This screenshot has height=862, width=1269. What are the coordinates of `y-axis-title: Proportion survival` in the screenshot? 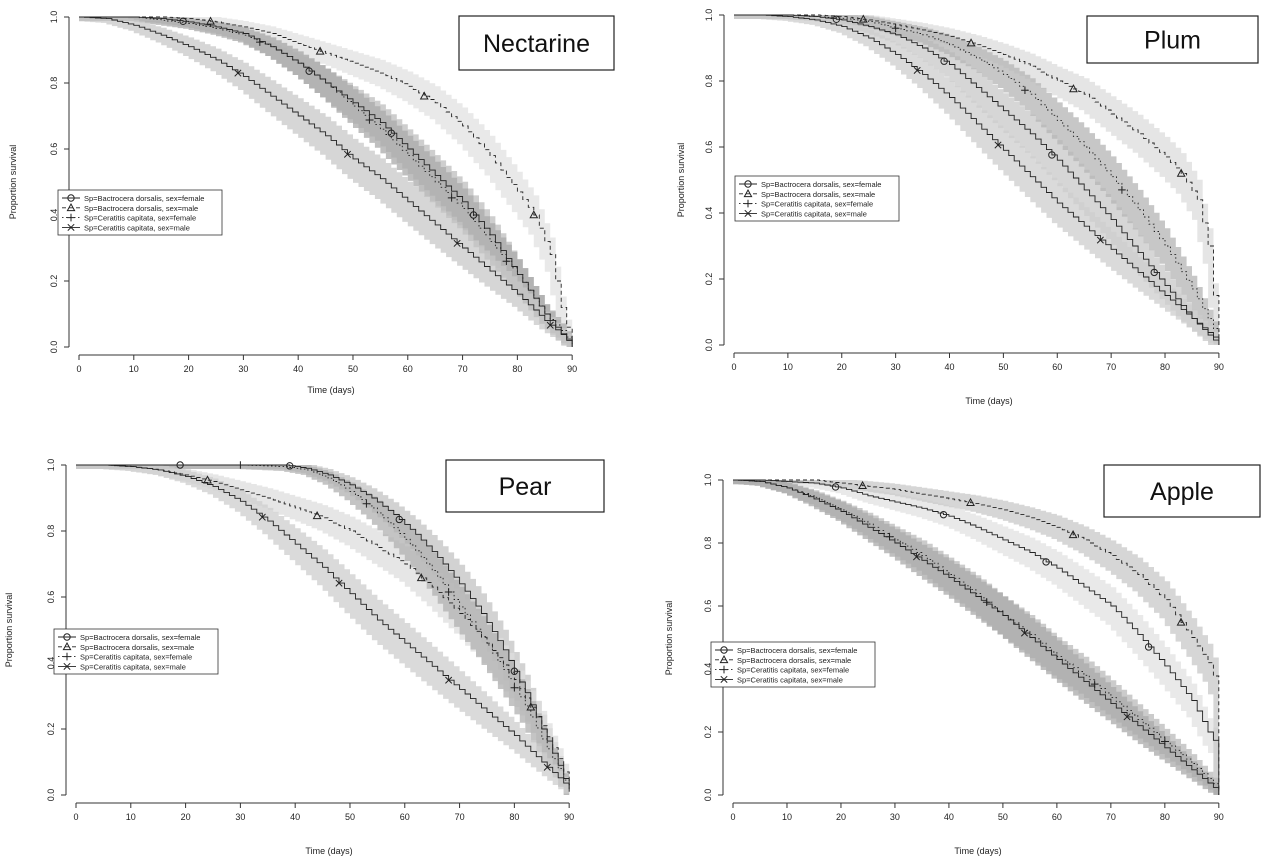 It's located at (13, 182).